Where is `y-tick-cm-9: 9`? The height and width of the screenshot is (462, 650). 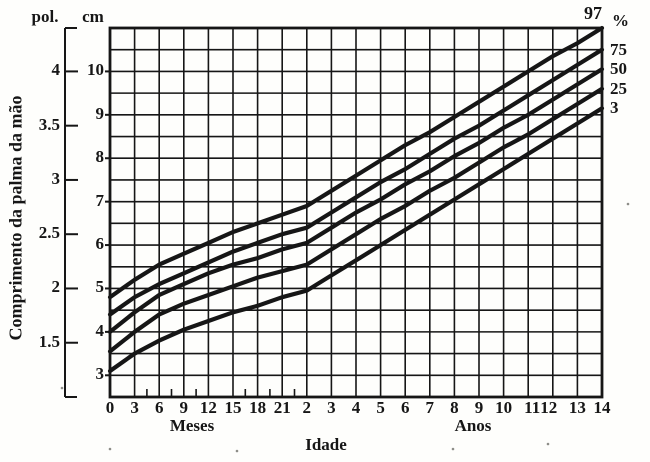 y-tick-cm-9: 9 is located at coordinates (100, 113).